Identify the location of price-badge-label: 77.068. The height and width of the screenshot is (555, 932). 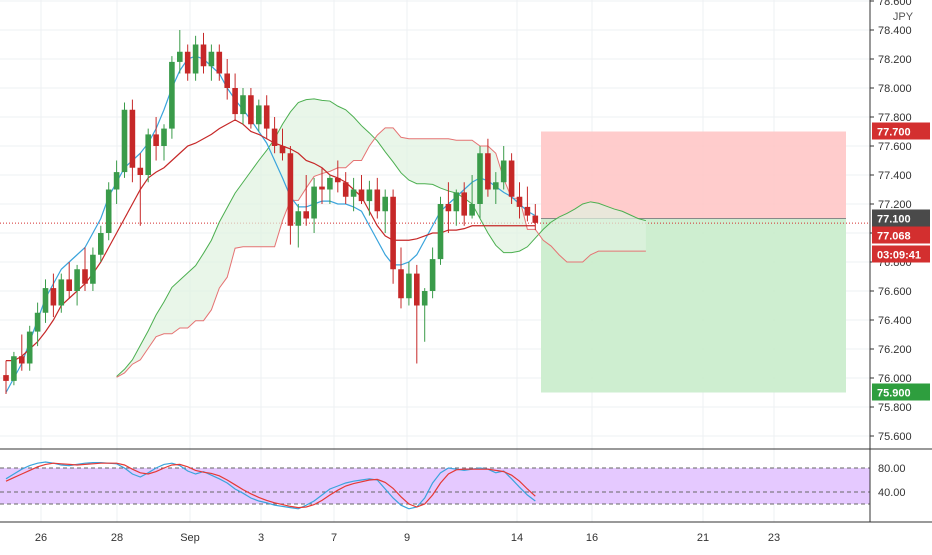
(894, 237).